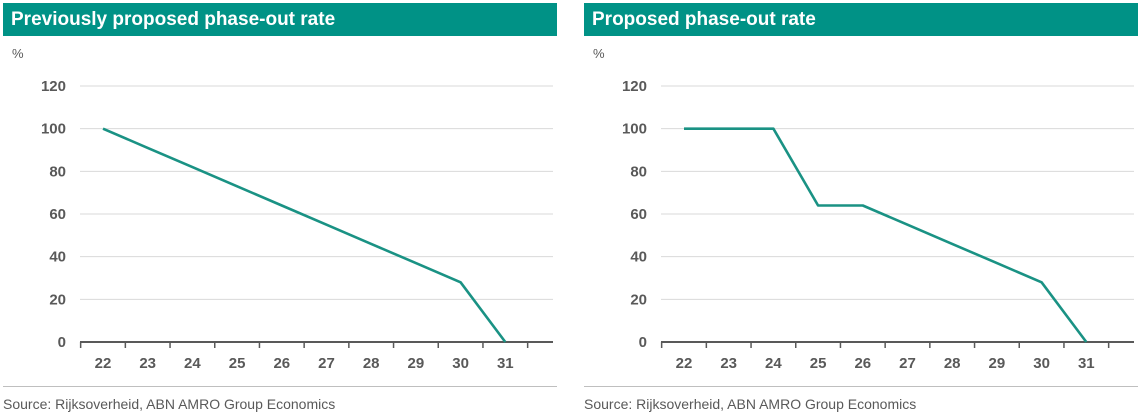  I want to click on chart-title: Proposed phase-out rate, so click(861, 19).